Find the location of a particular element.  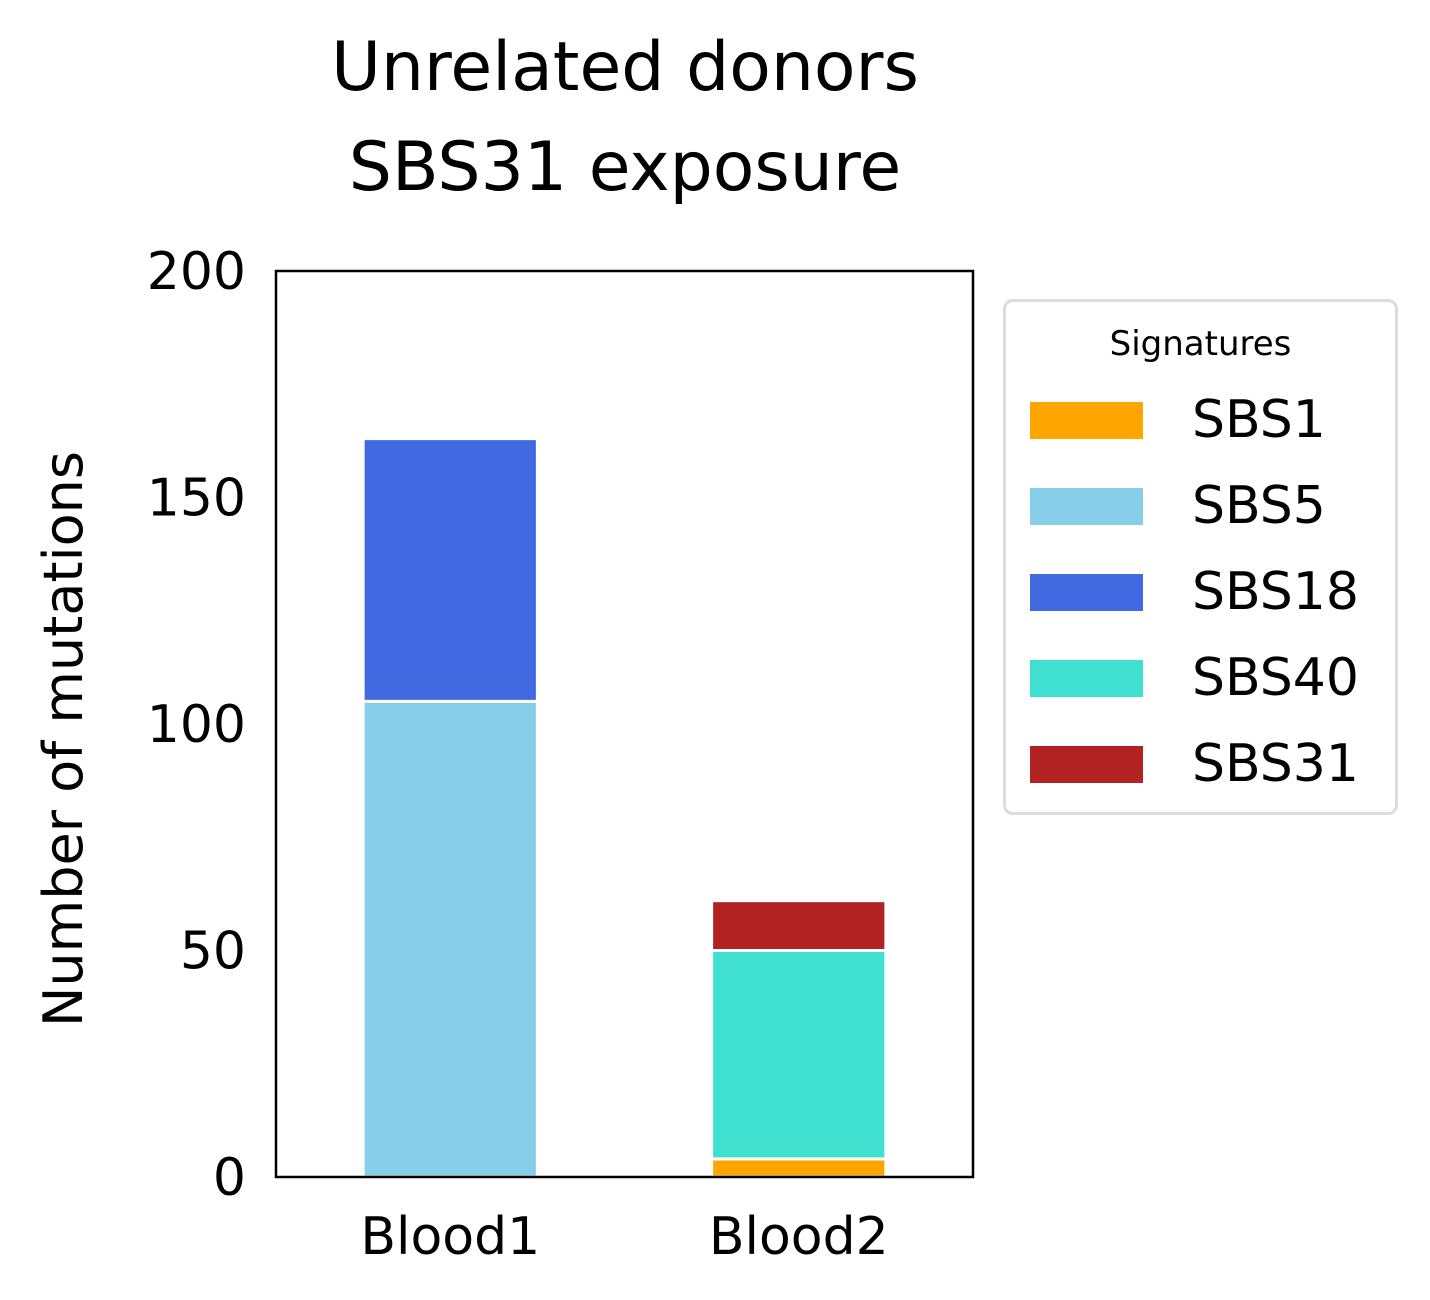

bar-blood1-sbs5 is located at coordinates (450, 939).